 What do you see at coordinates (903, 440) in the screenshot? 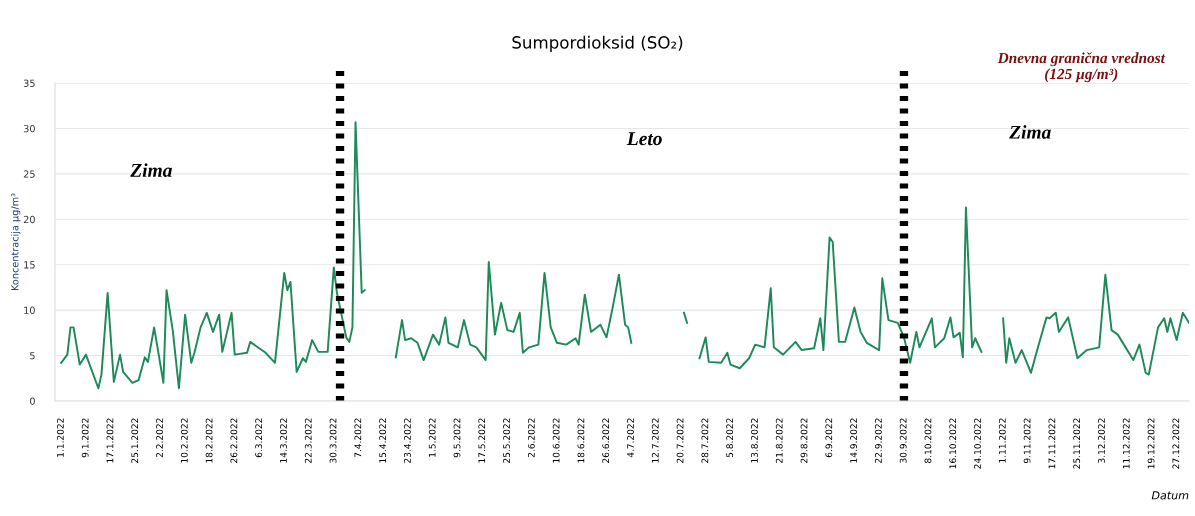
I see `x-tick-label: 30.9.2022` at bounding box center [903, 440].